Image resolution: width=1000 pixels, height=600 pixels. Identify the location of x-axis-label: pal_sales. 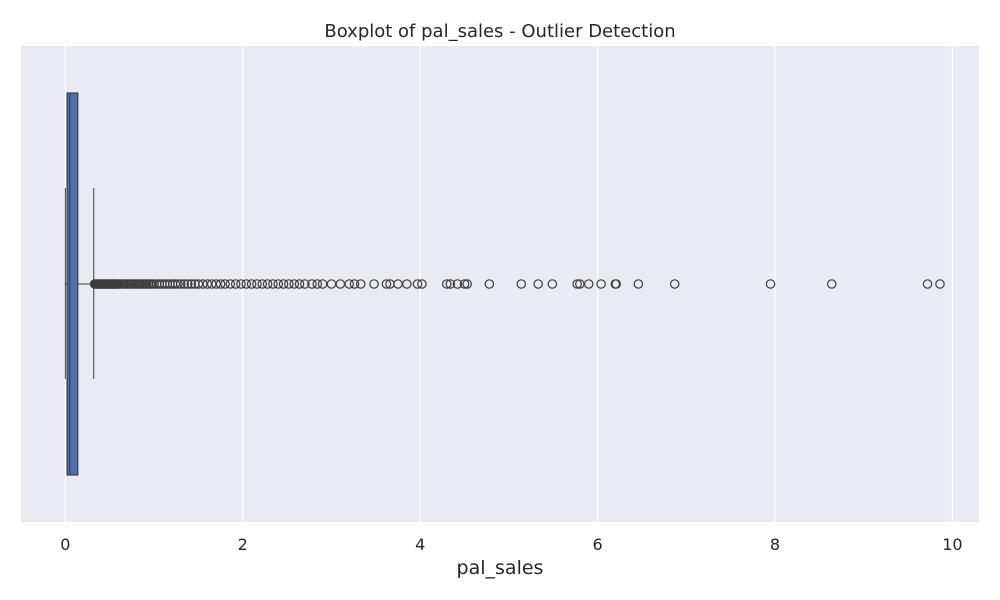
(500, 568).